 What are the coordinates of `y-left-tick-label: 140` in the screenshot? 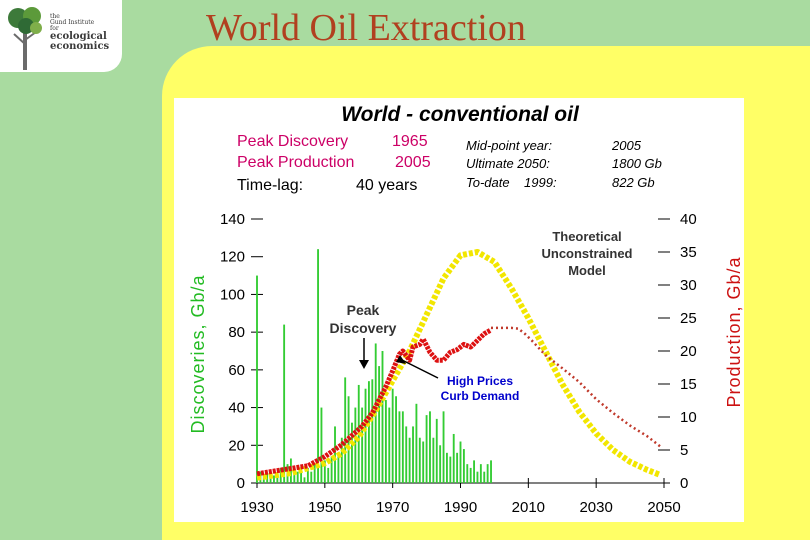 It's located at (232, 219).